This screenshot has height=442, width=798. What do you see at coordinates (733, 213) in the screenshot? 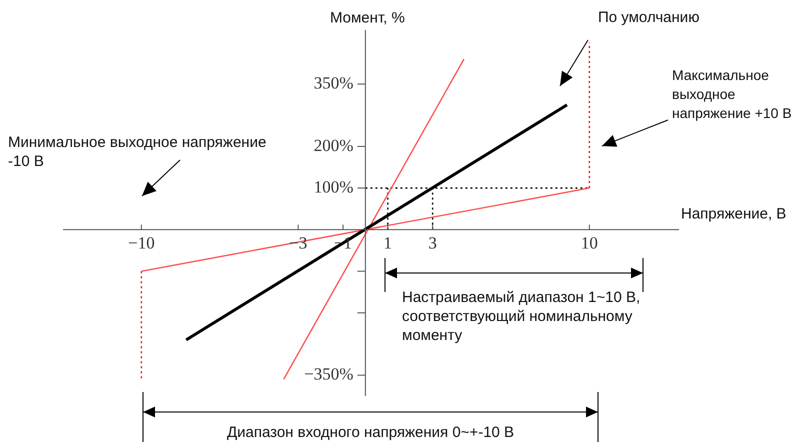
I see `x-axis-title: Напряжение, В` at bounding box center [733, 213].